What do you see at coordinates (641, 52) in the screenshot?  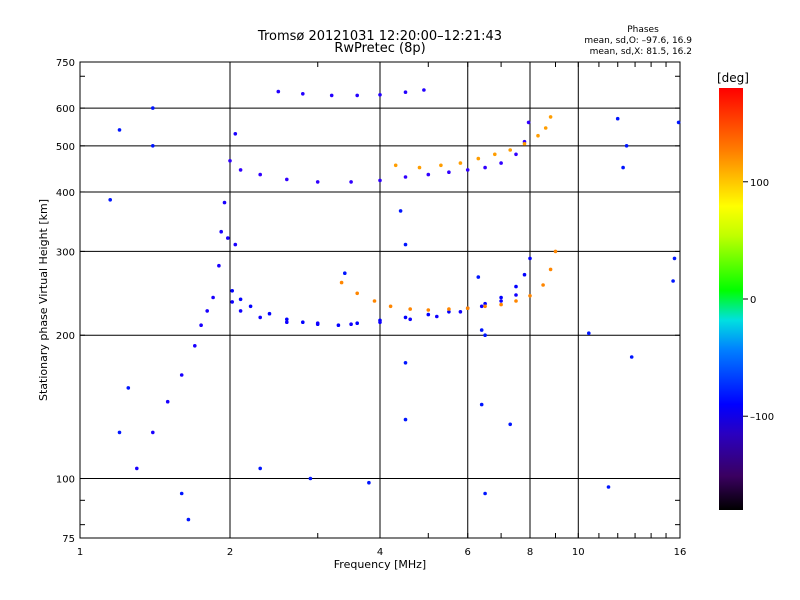 I see `stats-x-line: mean, sd,X: 81.5, 16.2` at bounding box center [641, 52].